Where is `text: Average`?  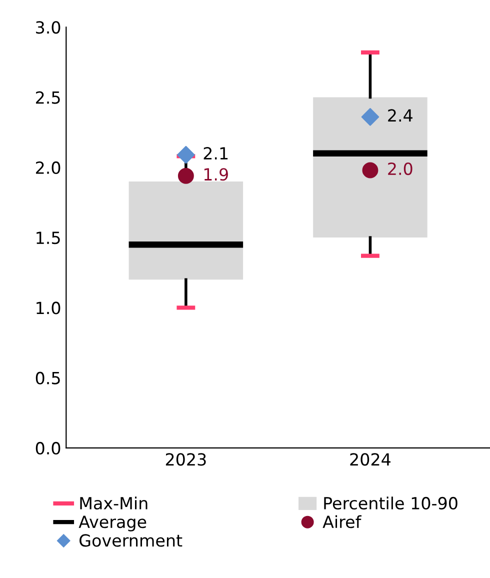 text: Average is located at coordinates (112, 524).